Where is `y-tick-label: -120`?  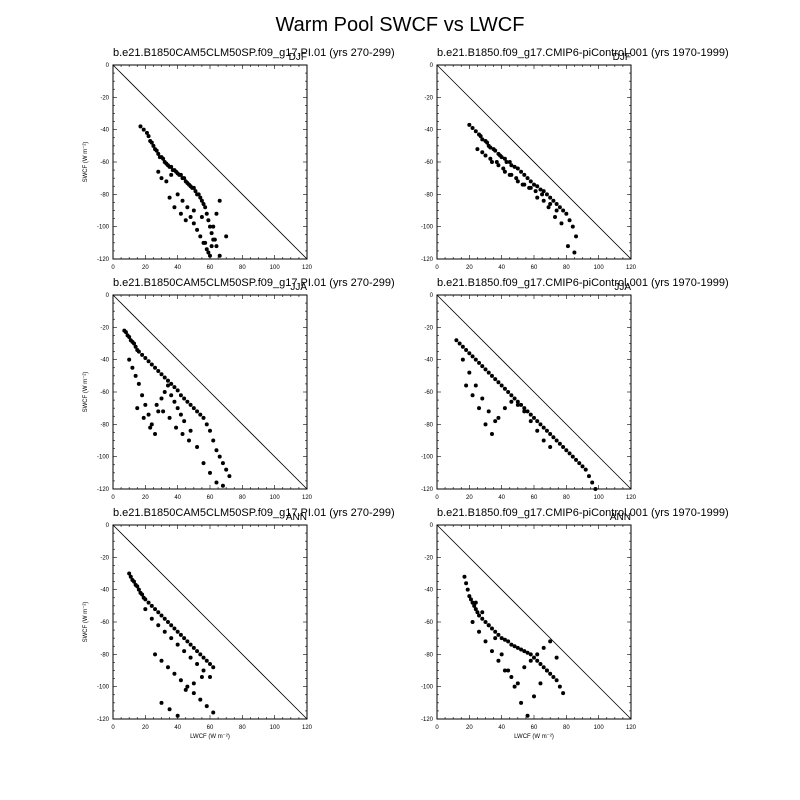 y-tick-label: -120 is located at coordinates (427, 720).